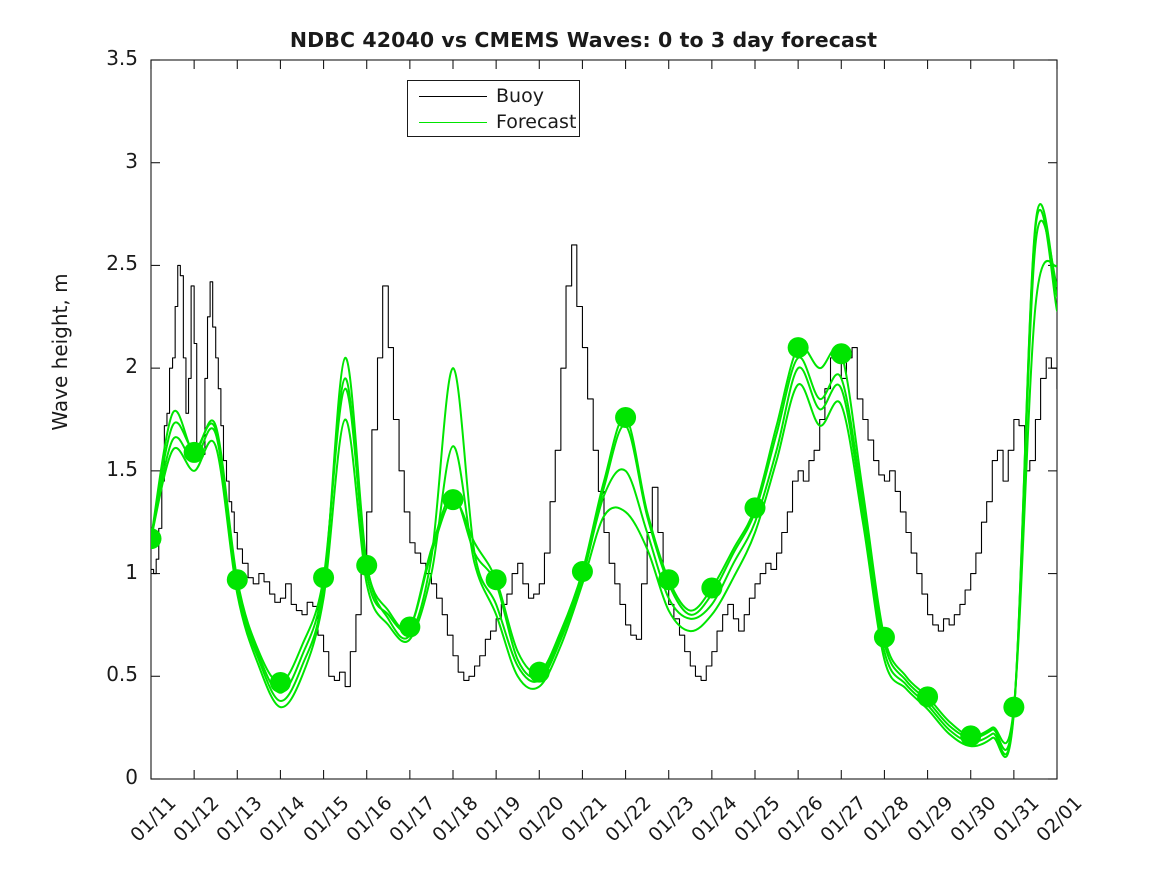 The height and width of the screenshot is (885, 1167). I want to click on y-tick-label: 3.5, so click(122, 58).